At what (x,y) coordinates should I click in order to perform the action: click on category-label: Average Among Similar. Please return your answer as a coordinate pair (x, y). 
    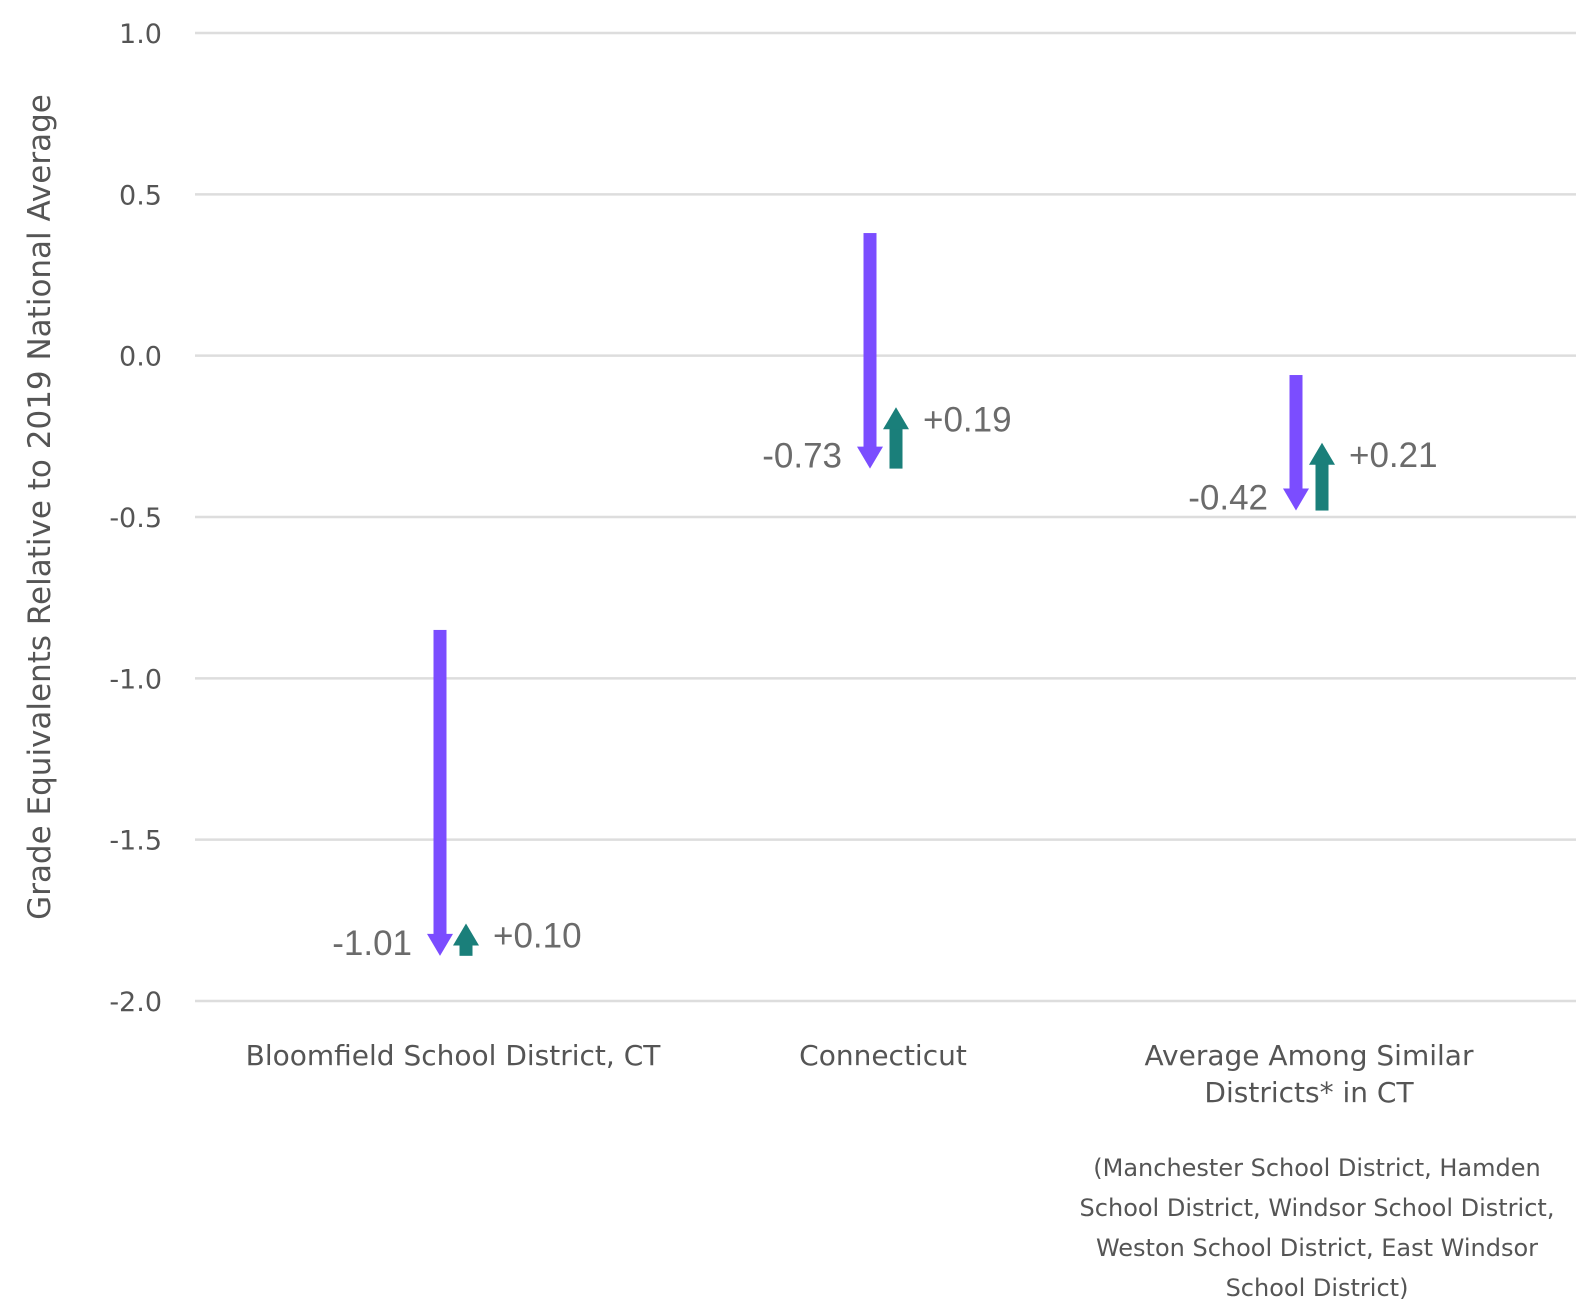
    Looking at the image, I should click on (1309, 1055).